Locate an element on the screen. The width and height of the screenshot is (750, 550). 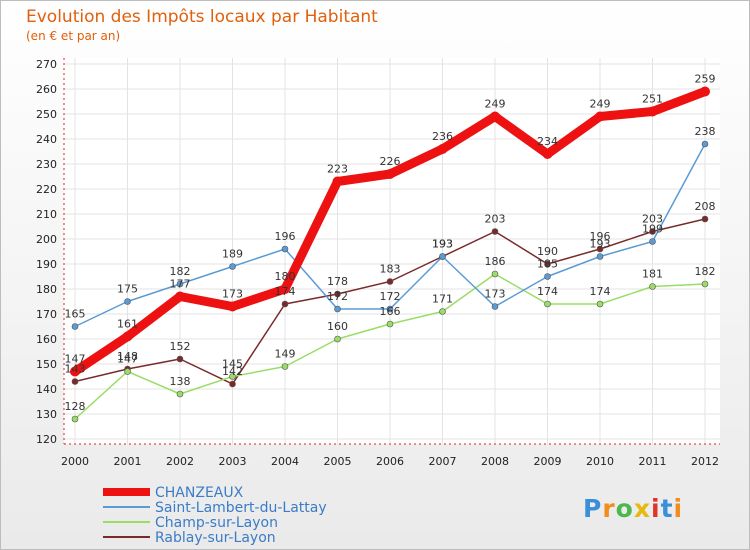
point-3-2003 is located at coordinates (232, 384).